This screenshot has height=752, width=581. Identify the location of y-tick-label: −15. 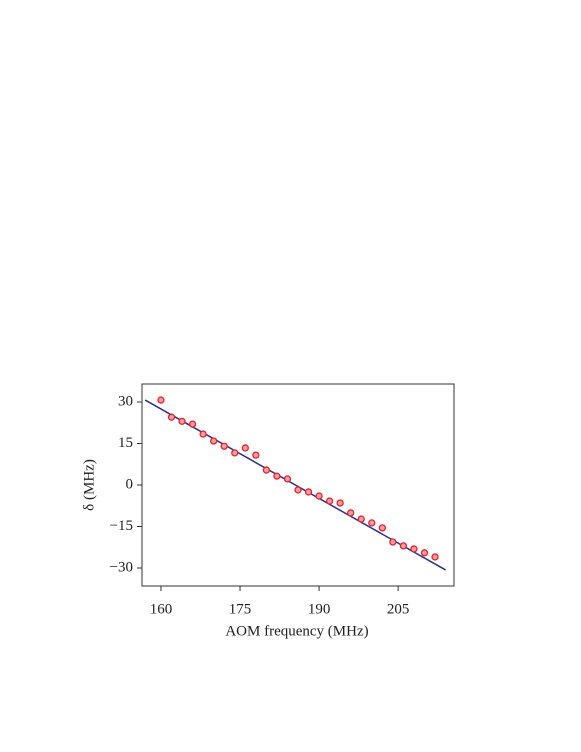
(121, 526).